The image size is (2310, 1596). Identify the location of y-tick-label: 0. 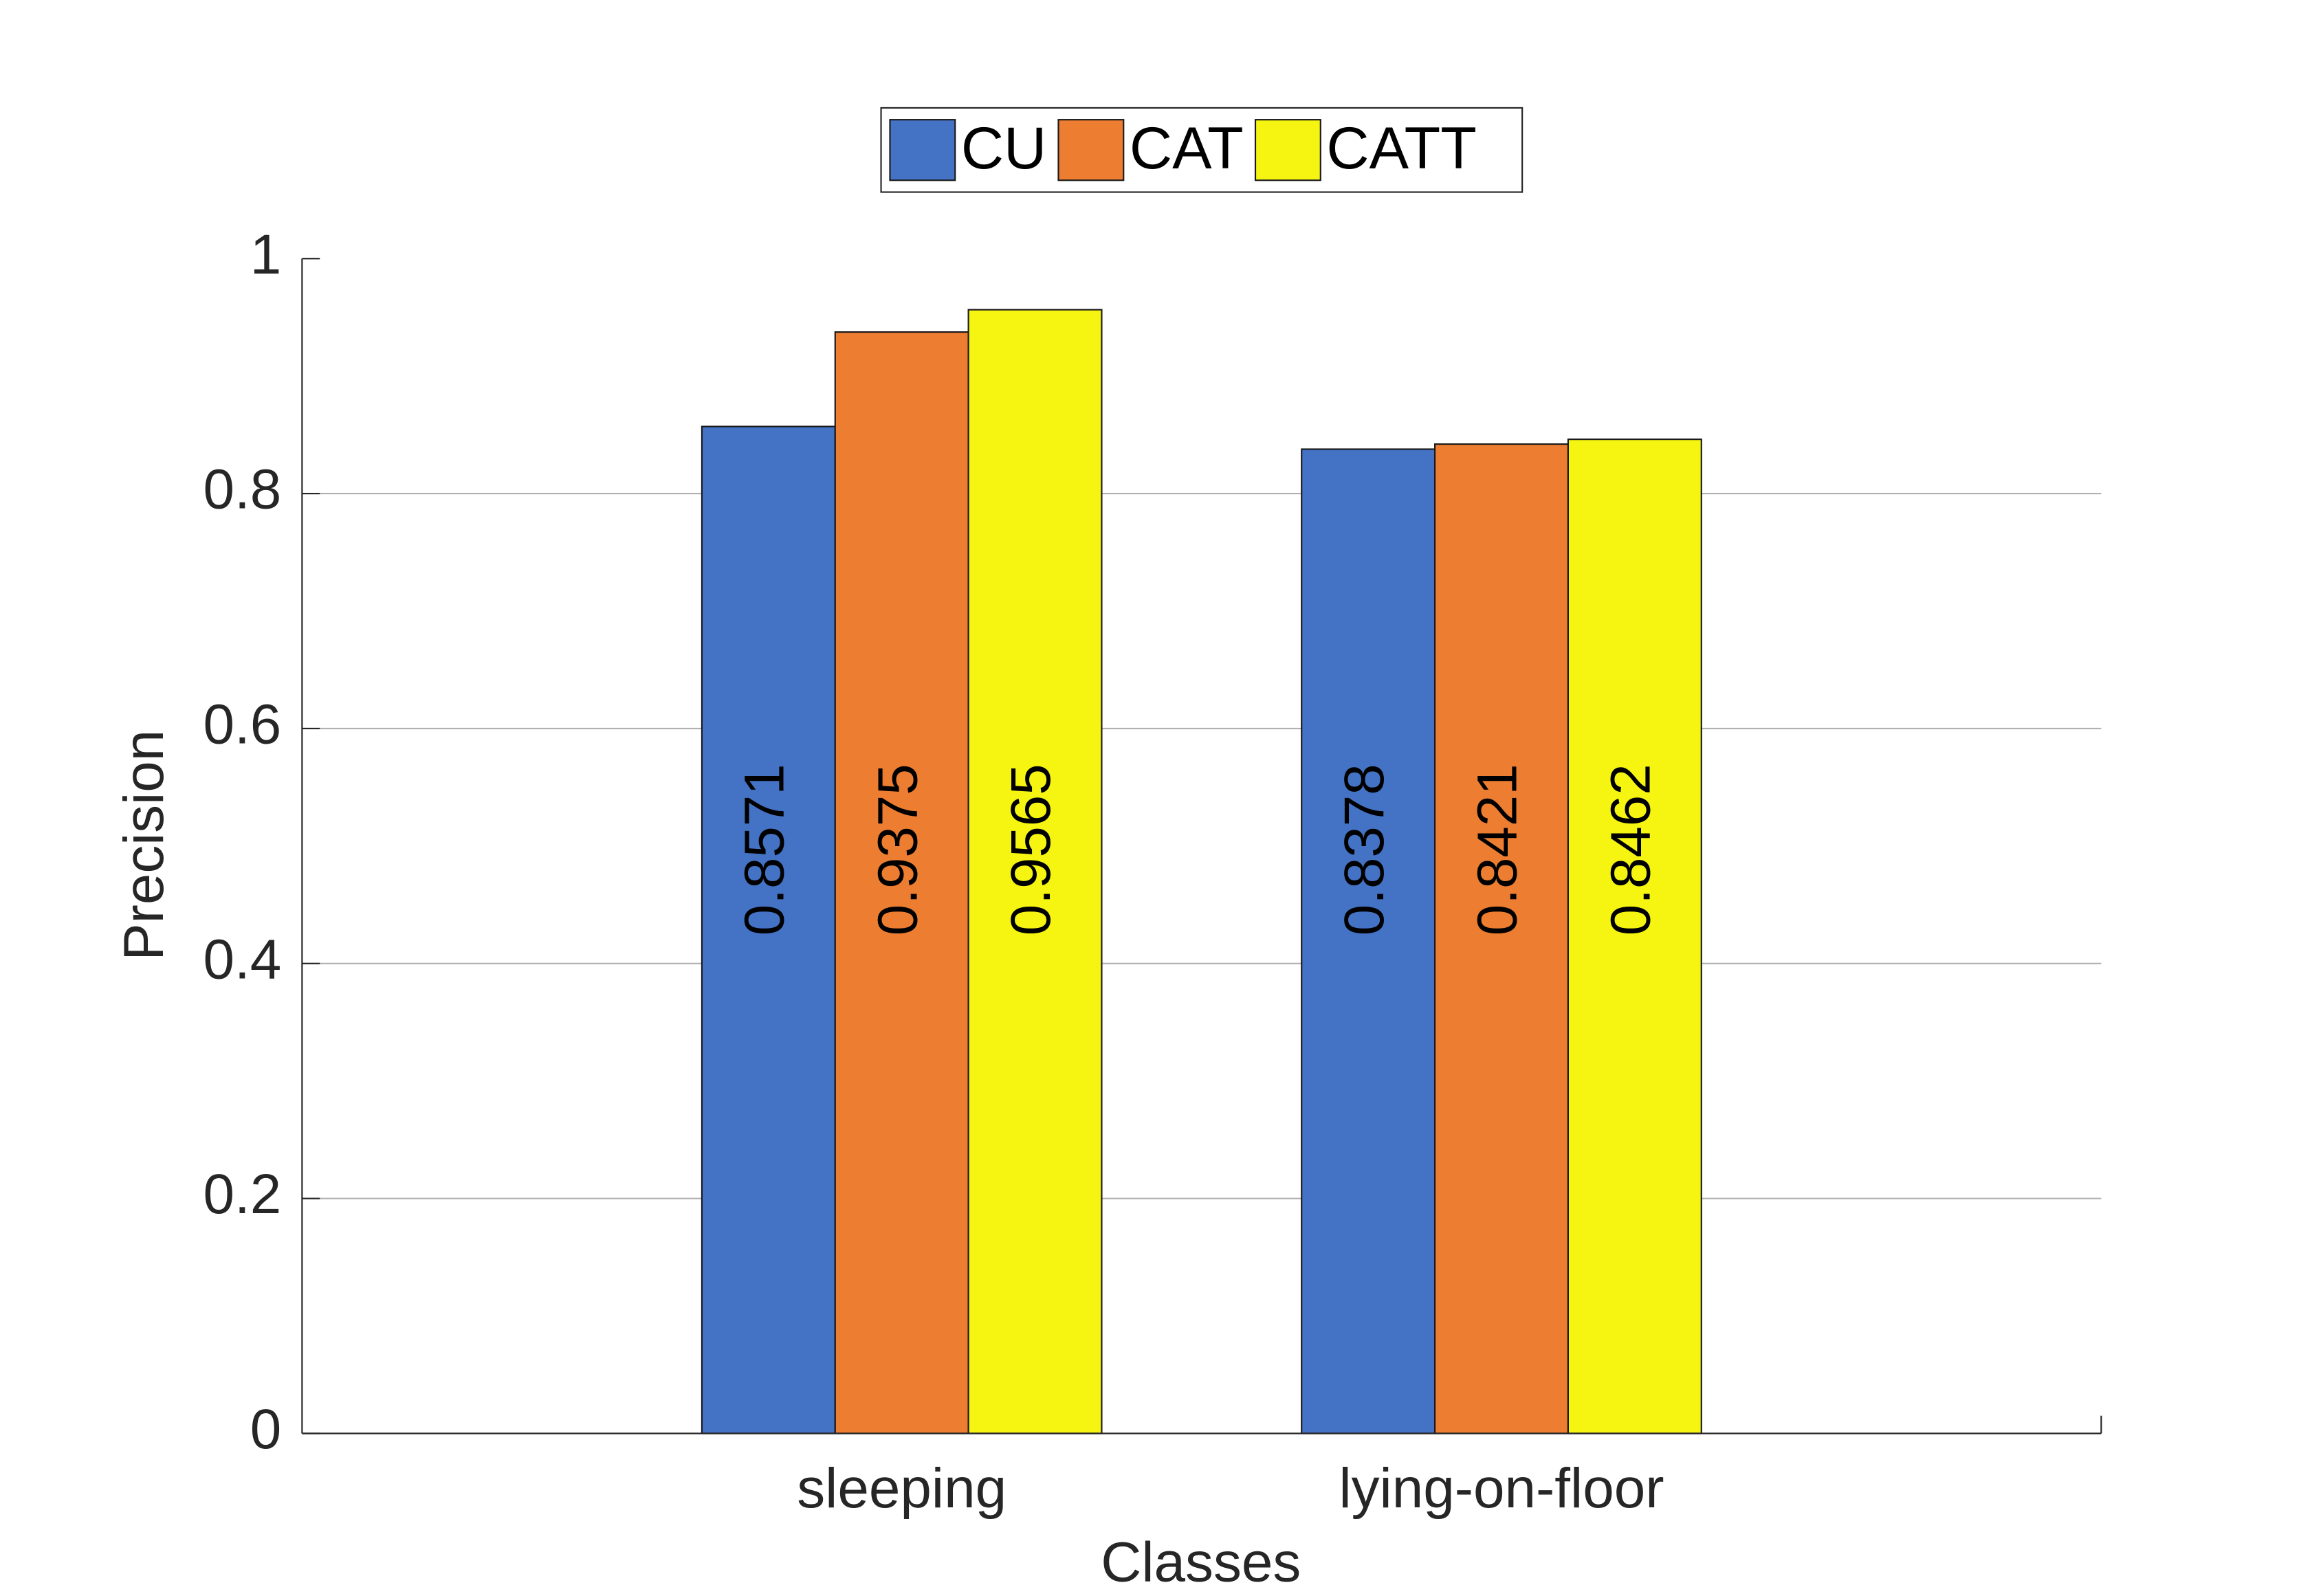
(266, 1429).